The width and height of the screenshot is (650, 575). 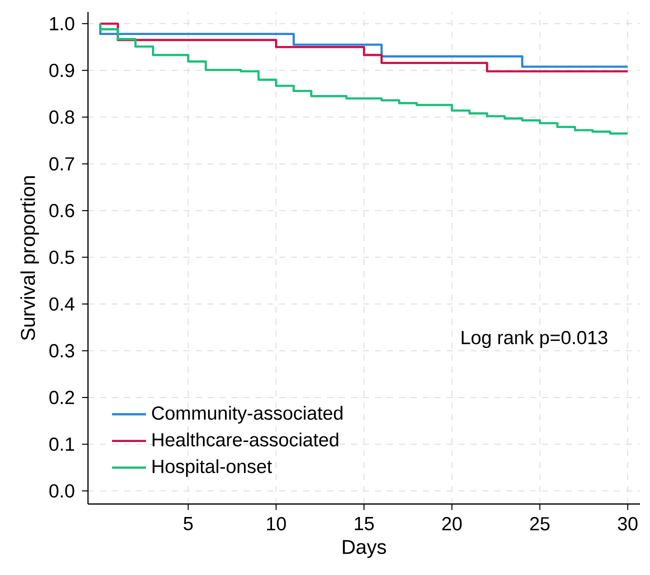 I want to click on legend-label: Community-associated, so click(x=247, y=415).